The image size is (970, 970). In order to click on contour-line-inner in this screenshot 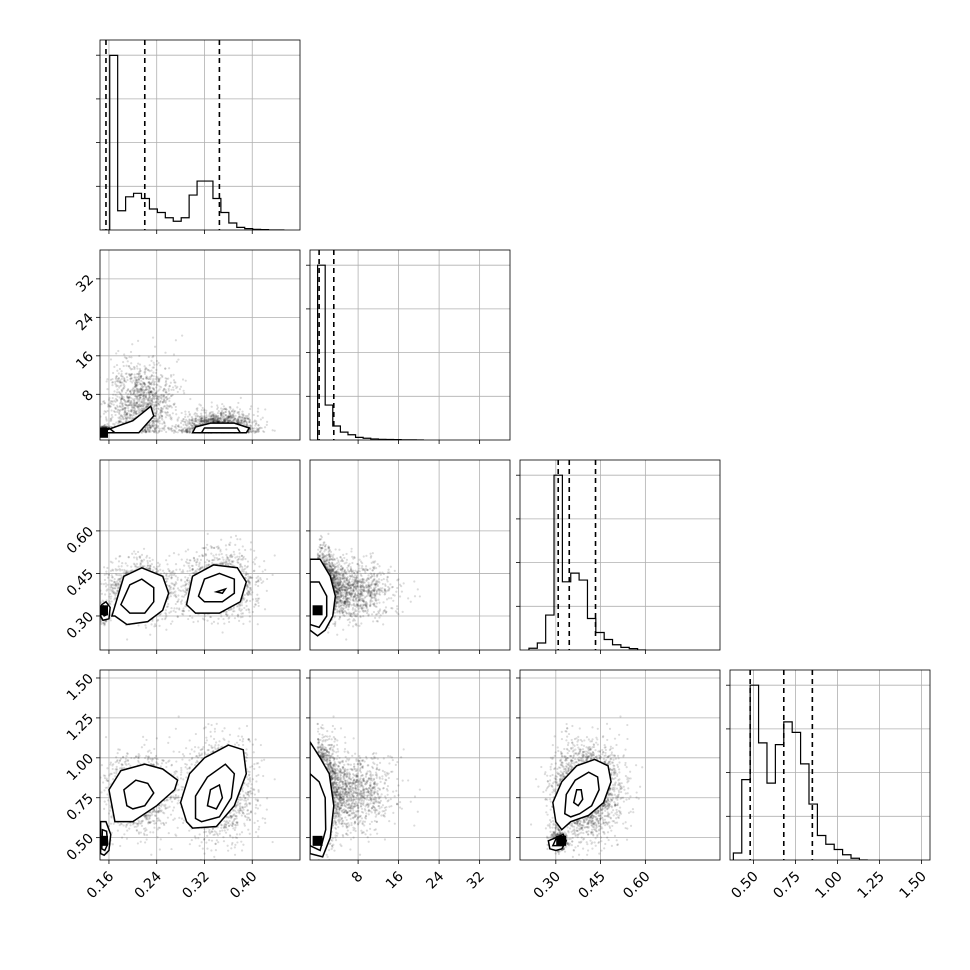, I will do `click(221, 430)`.